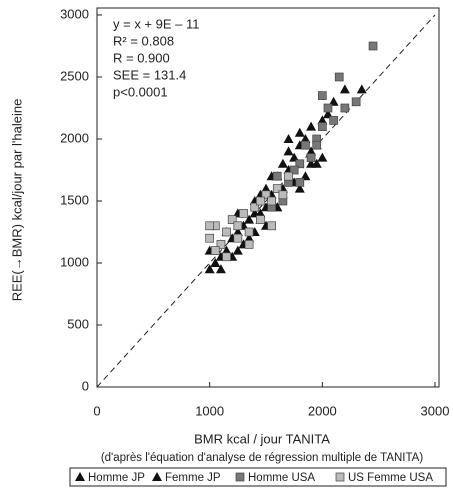 The height and width of the screenshot is (495, 453). I want to click on legend-label: Homme JP, so click(116, 478).